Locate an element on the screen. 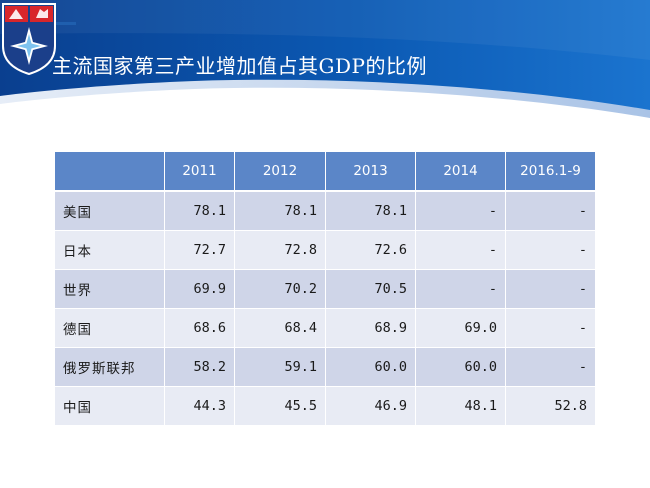 This screenshot has width=650, height=488. country-name: 美国 is located at coordinates (109, 210).